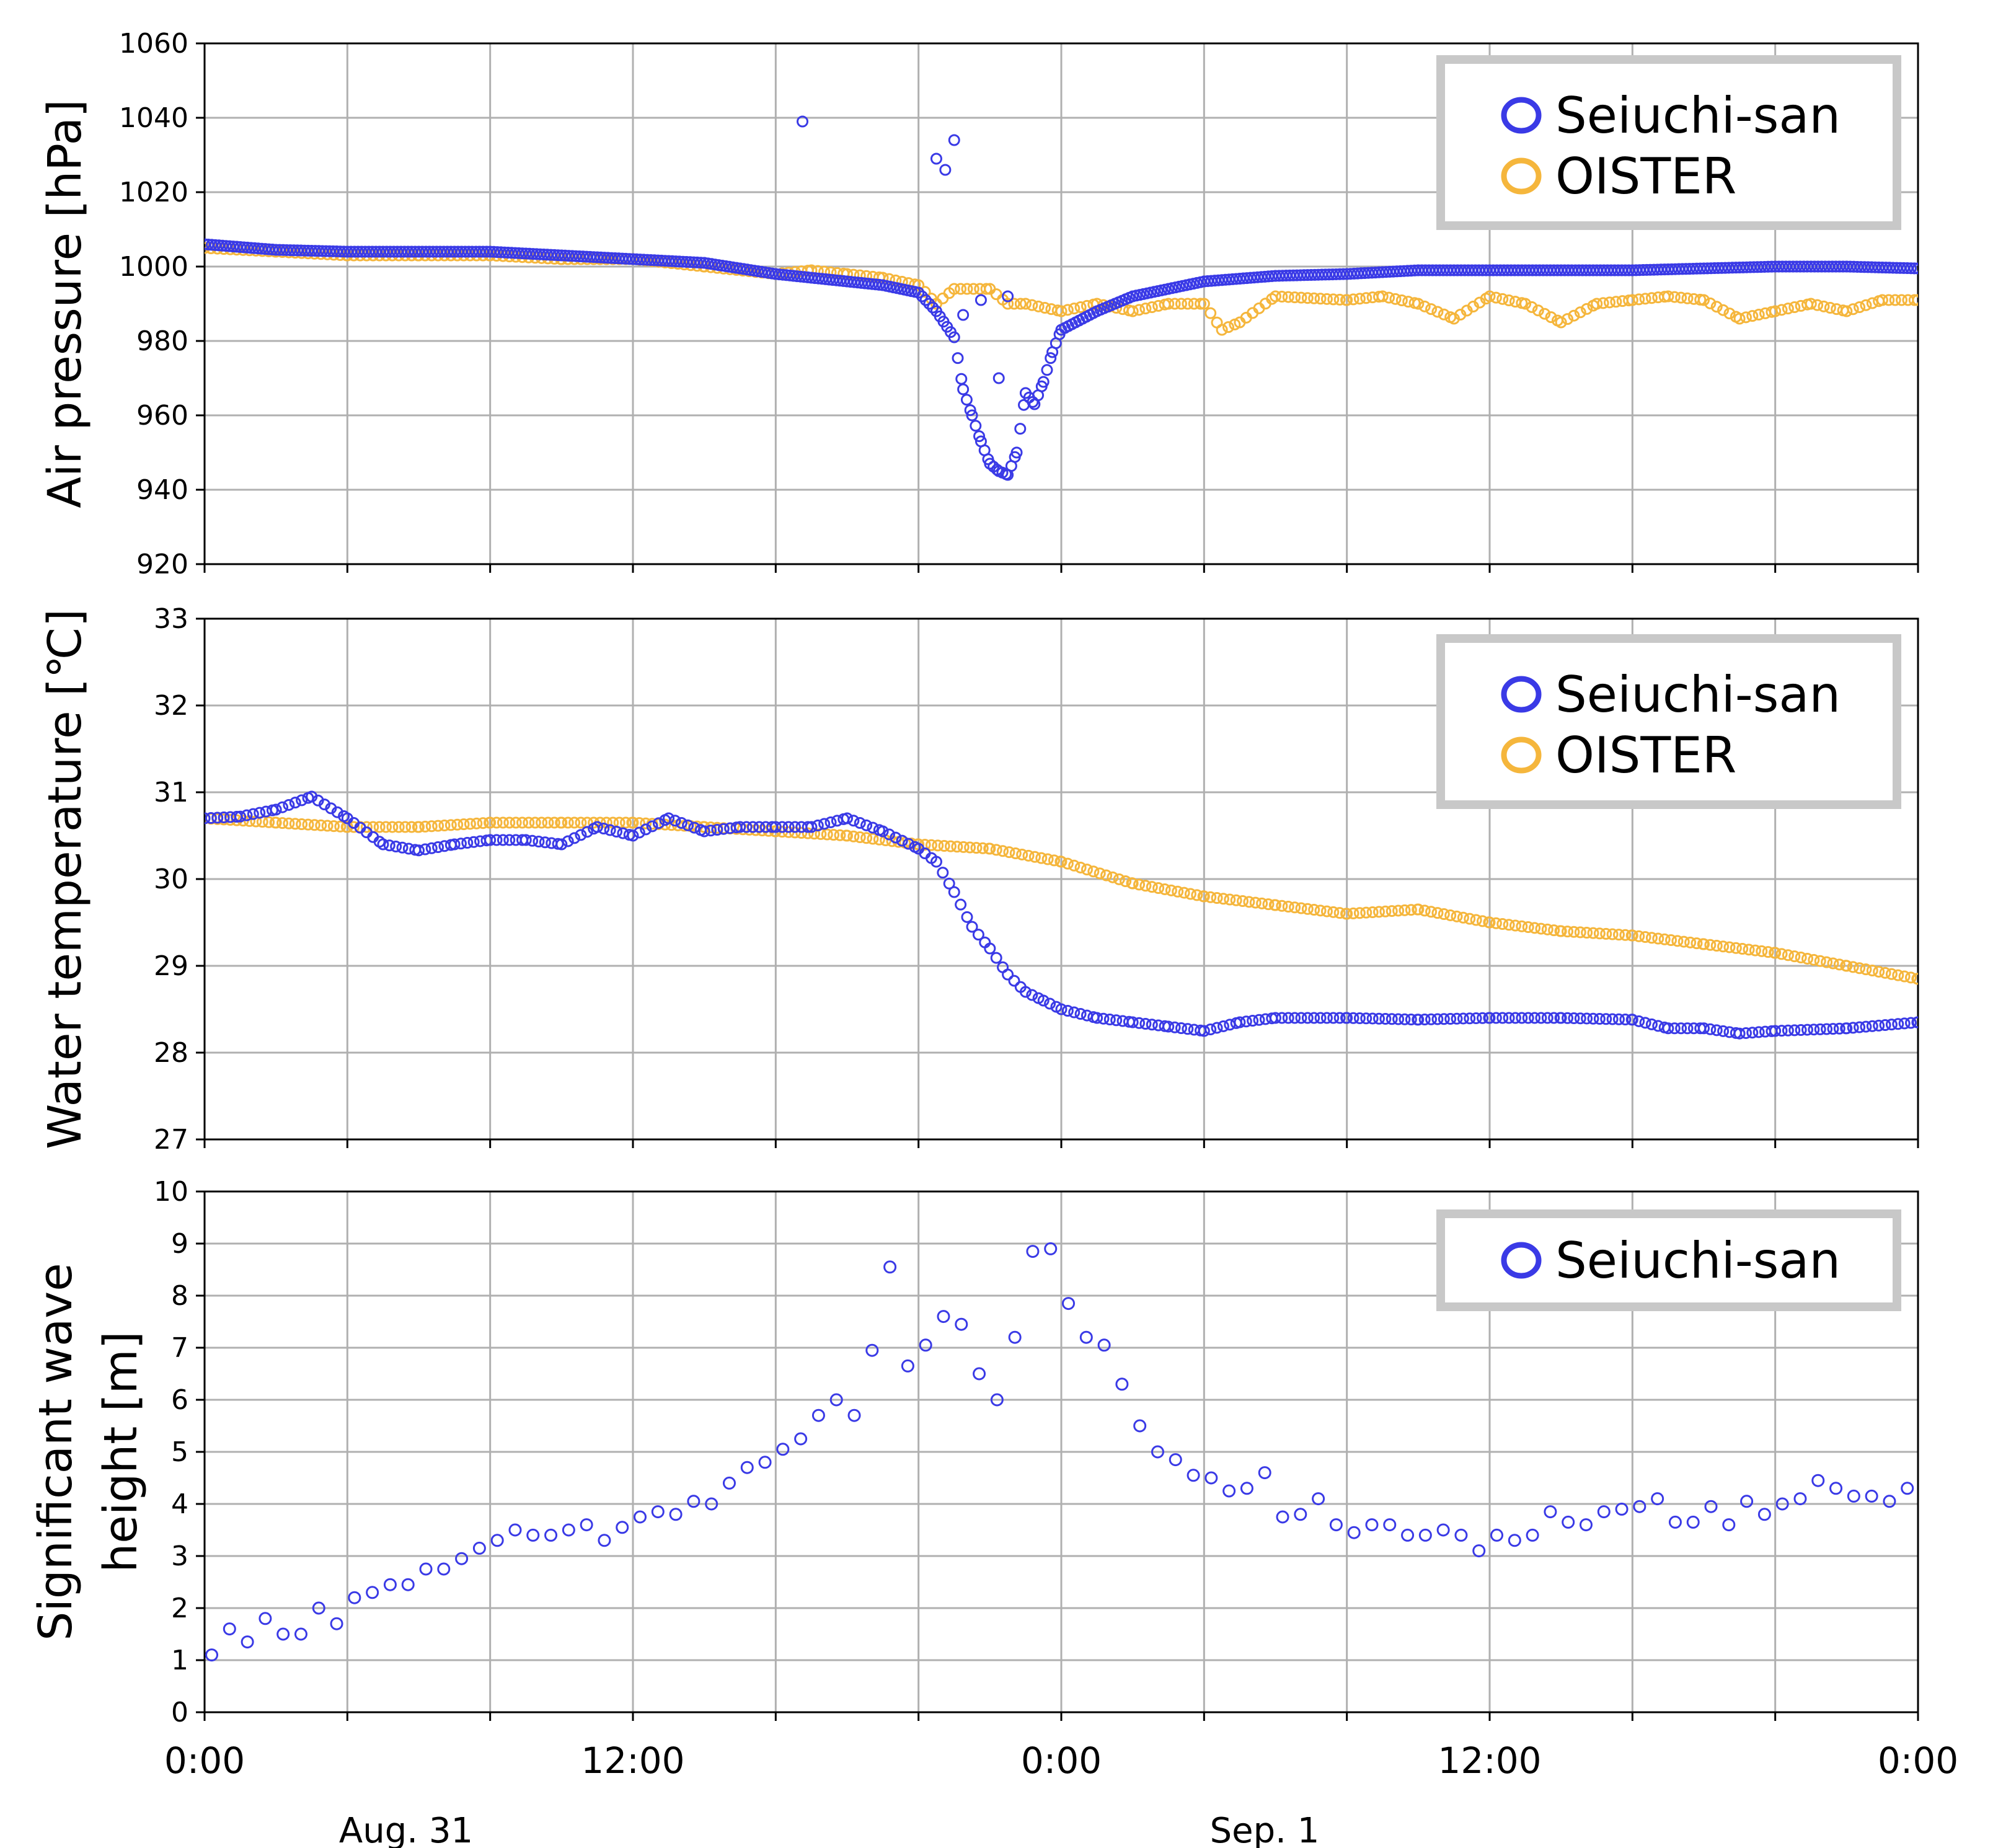 This screenshot has width=2011, height=1848. I want to click on date-label: Sep. 1, so click(1265, 1829).